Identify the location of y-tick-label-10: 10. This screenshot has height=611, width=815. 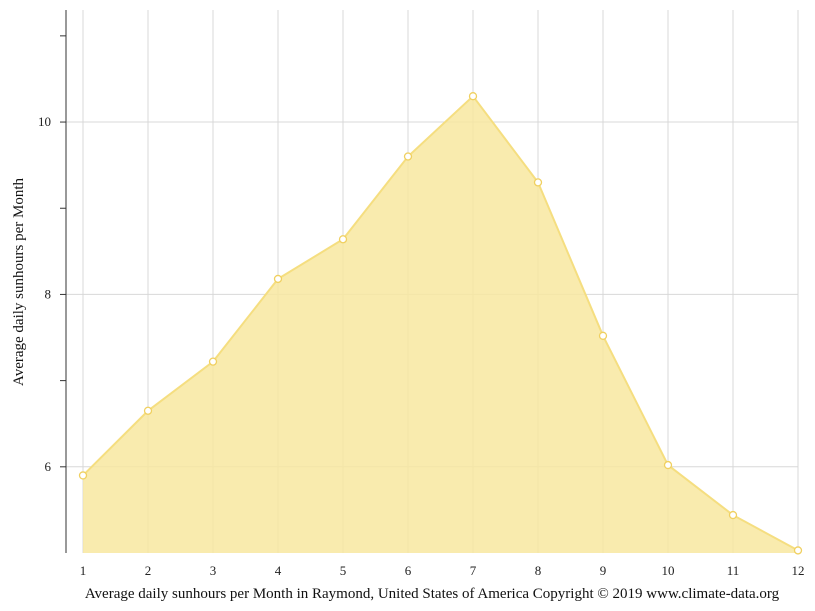
(44, 121).